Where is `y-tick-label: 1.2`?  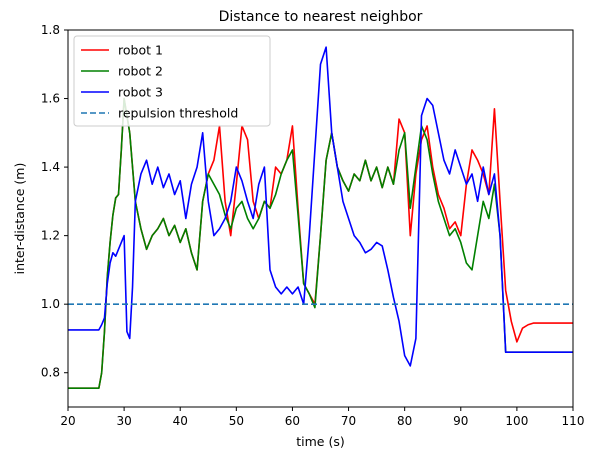
y-tick-label: 1.2 is located at coordinates (50, 236).